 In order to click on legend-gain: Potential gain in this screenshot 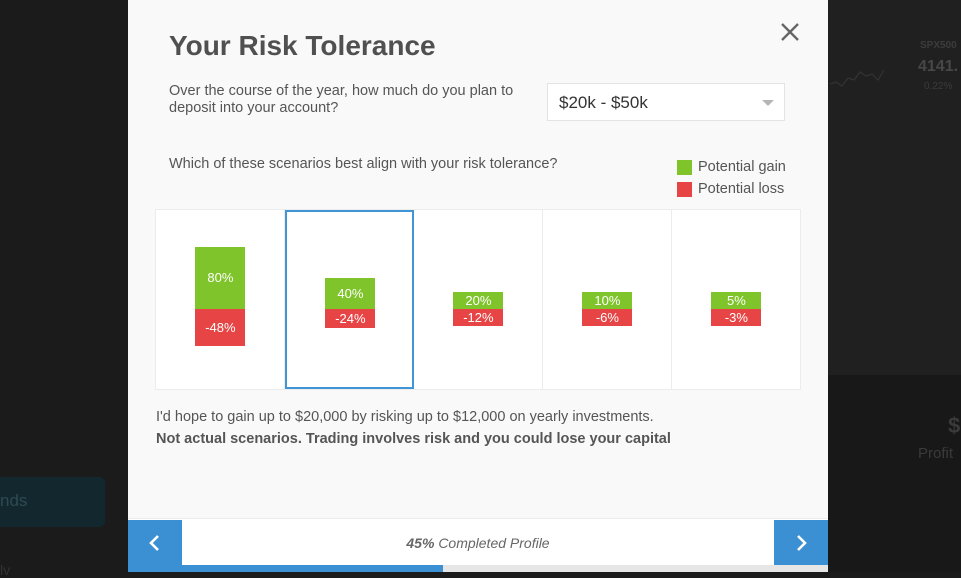, I will do `click(731, 167)`.